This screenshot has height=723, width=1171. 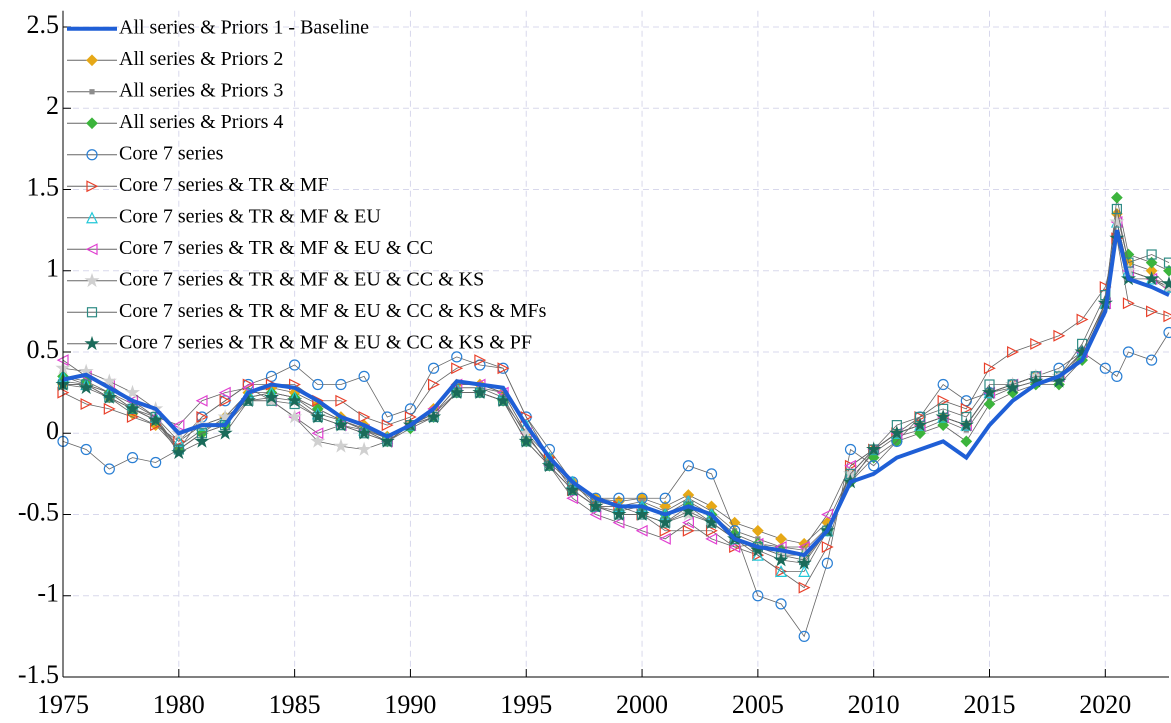 What do you see at coordinates (989, 704) in the screenshot?
I see `x-tick-label: 2015` at bounding box center [989, 704].